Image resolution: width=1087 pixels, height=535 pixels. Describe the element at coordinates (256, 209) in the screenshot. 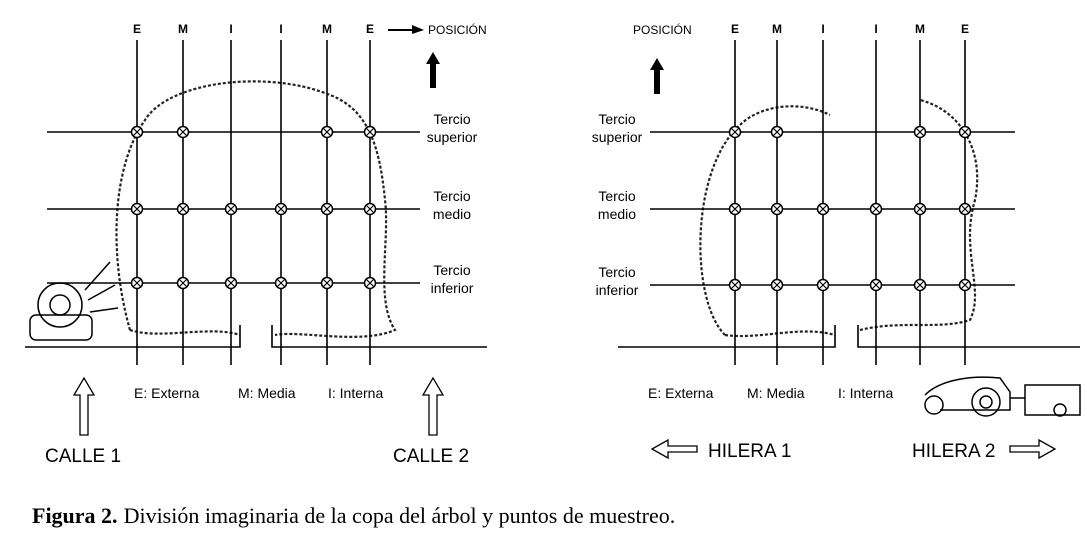

I see `canopy-left` at that location.